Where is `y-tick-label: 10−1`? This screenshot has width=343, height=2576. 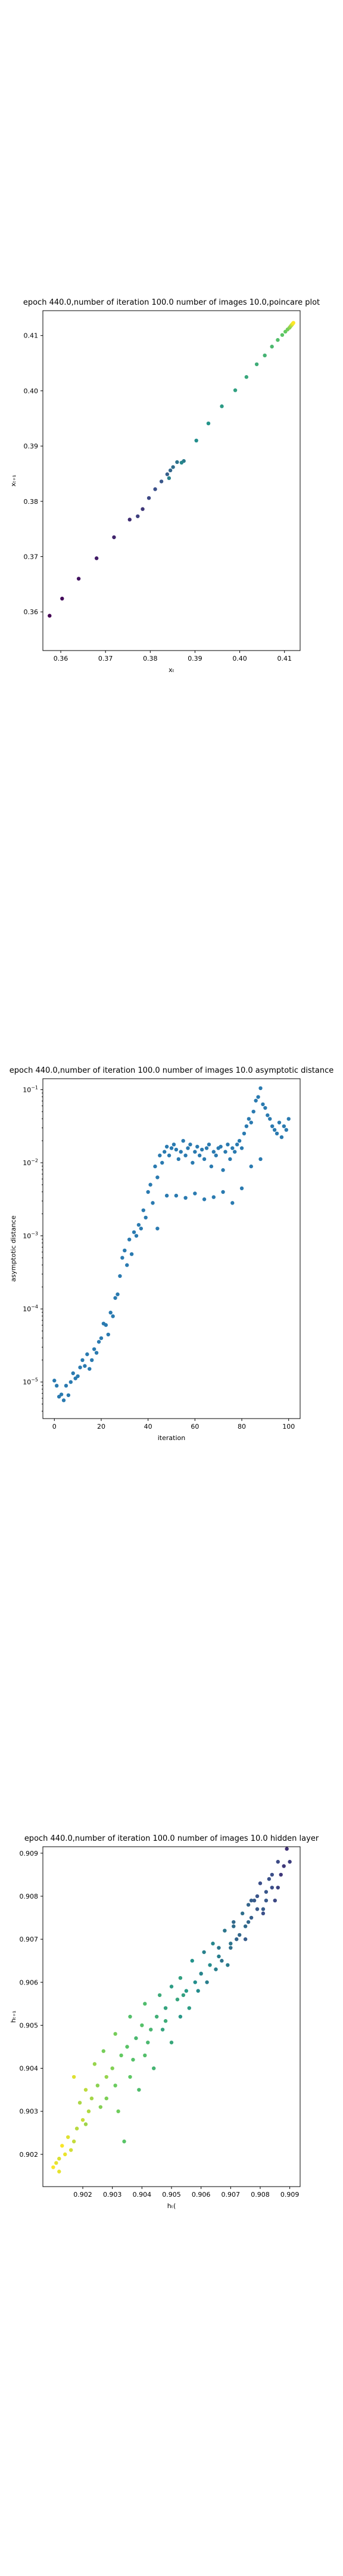 y-tick-label: 10−1 is located at coordinates (31, 1090).